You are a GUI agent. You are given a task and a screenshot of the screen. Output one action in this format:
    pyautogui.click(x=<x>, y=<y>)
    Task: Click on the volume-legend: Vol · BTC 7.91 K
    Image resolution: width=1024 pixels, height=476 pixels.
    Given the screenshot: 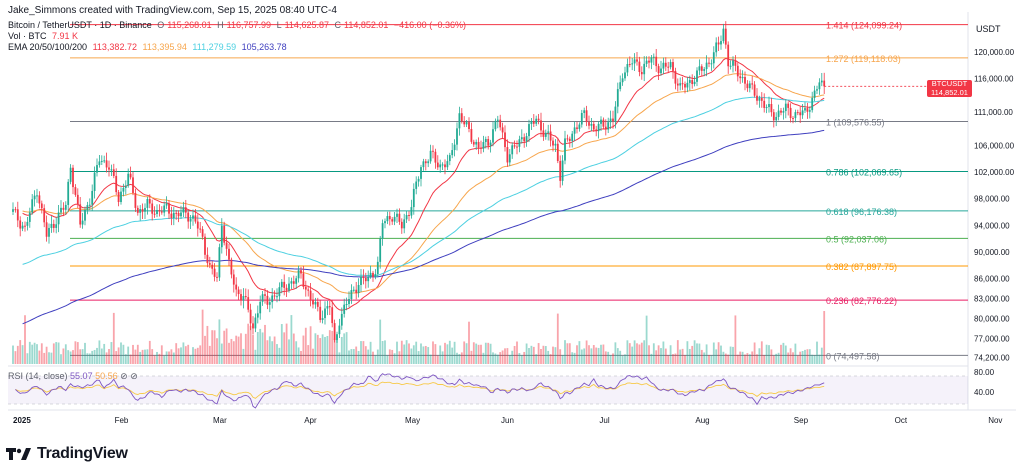 What is the action you would take?
    pyautogui.click(x=44, y=36)
    